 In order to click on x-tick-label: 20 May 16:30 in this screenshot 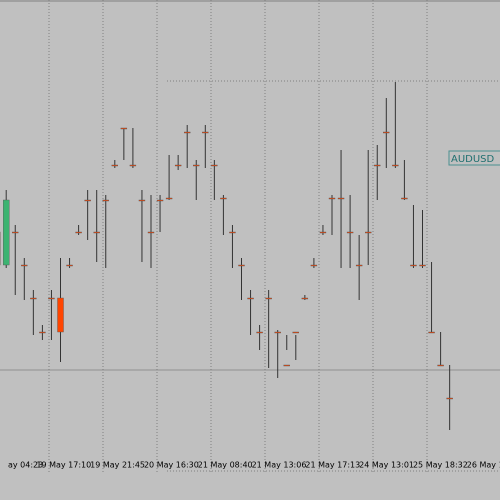, I will do `click(171, 465)`.